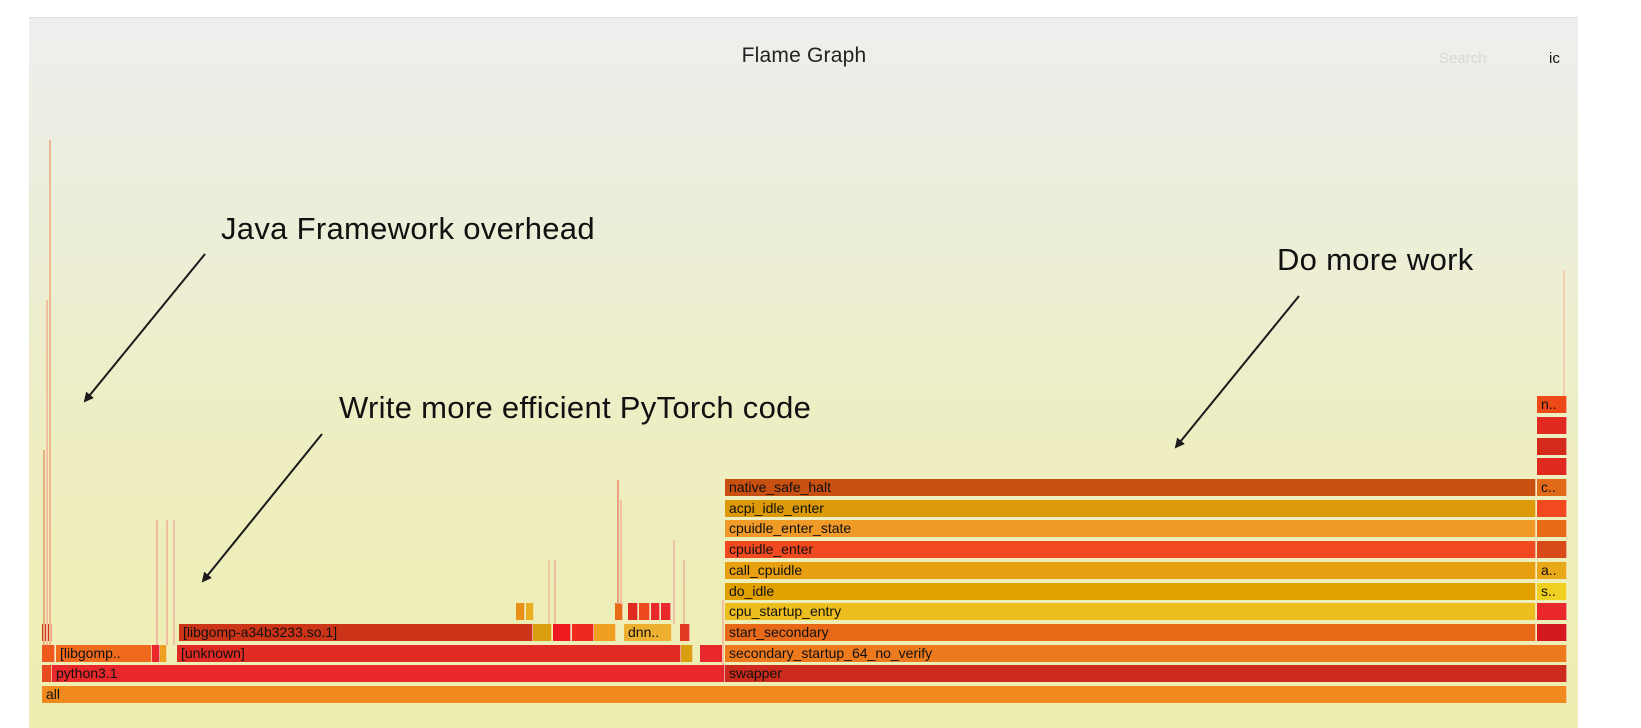 The height and width of the screenshot is (728, 1641). I want to click on annotation-more-work: Do more work, so click(1375, 259).